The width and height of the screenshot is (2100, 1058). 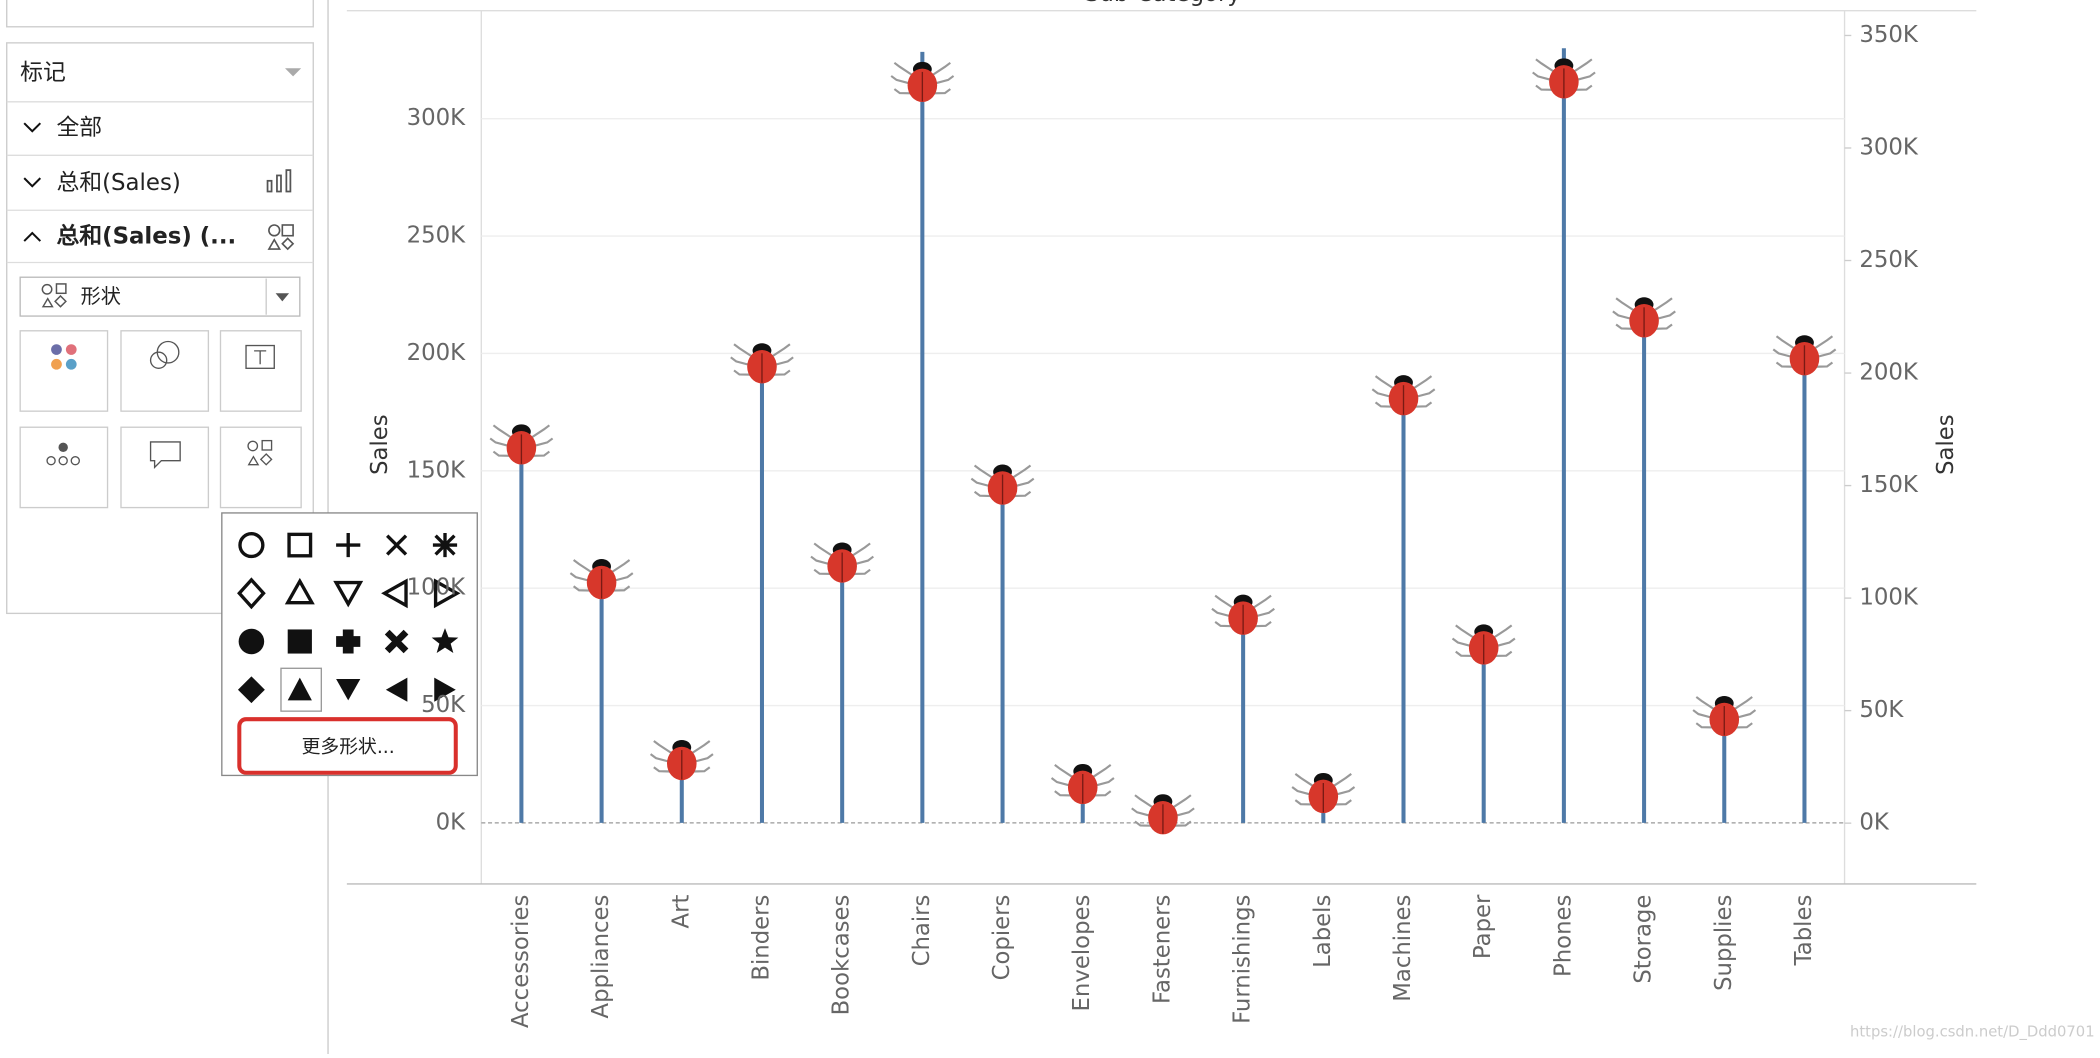 I want to click on x-tick-label: Envelopes, so click(x=1082, y=953).